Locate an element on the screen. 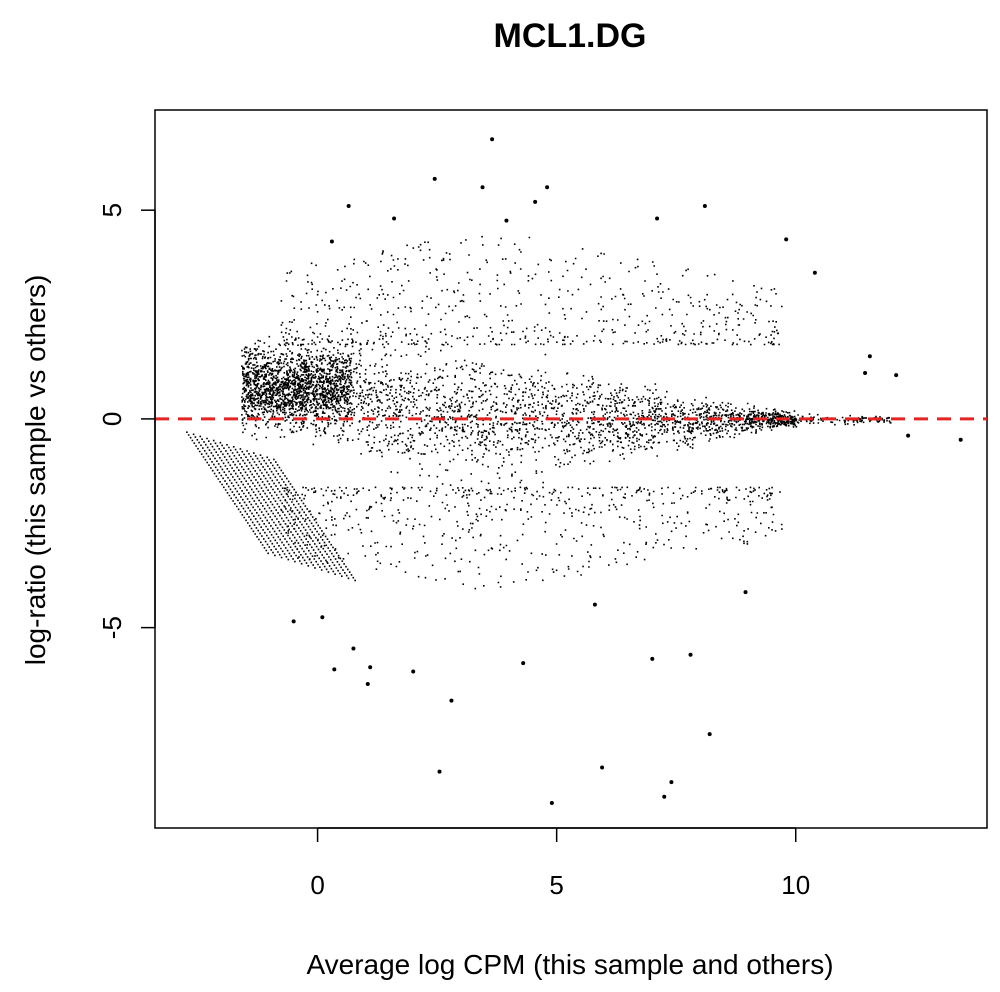 Image resolution: width=1000 pixels, height=992 pixels. y-tick-label: 5 is located at coordinates (112, 210).